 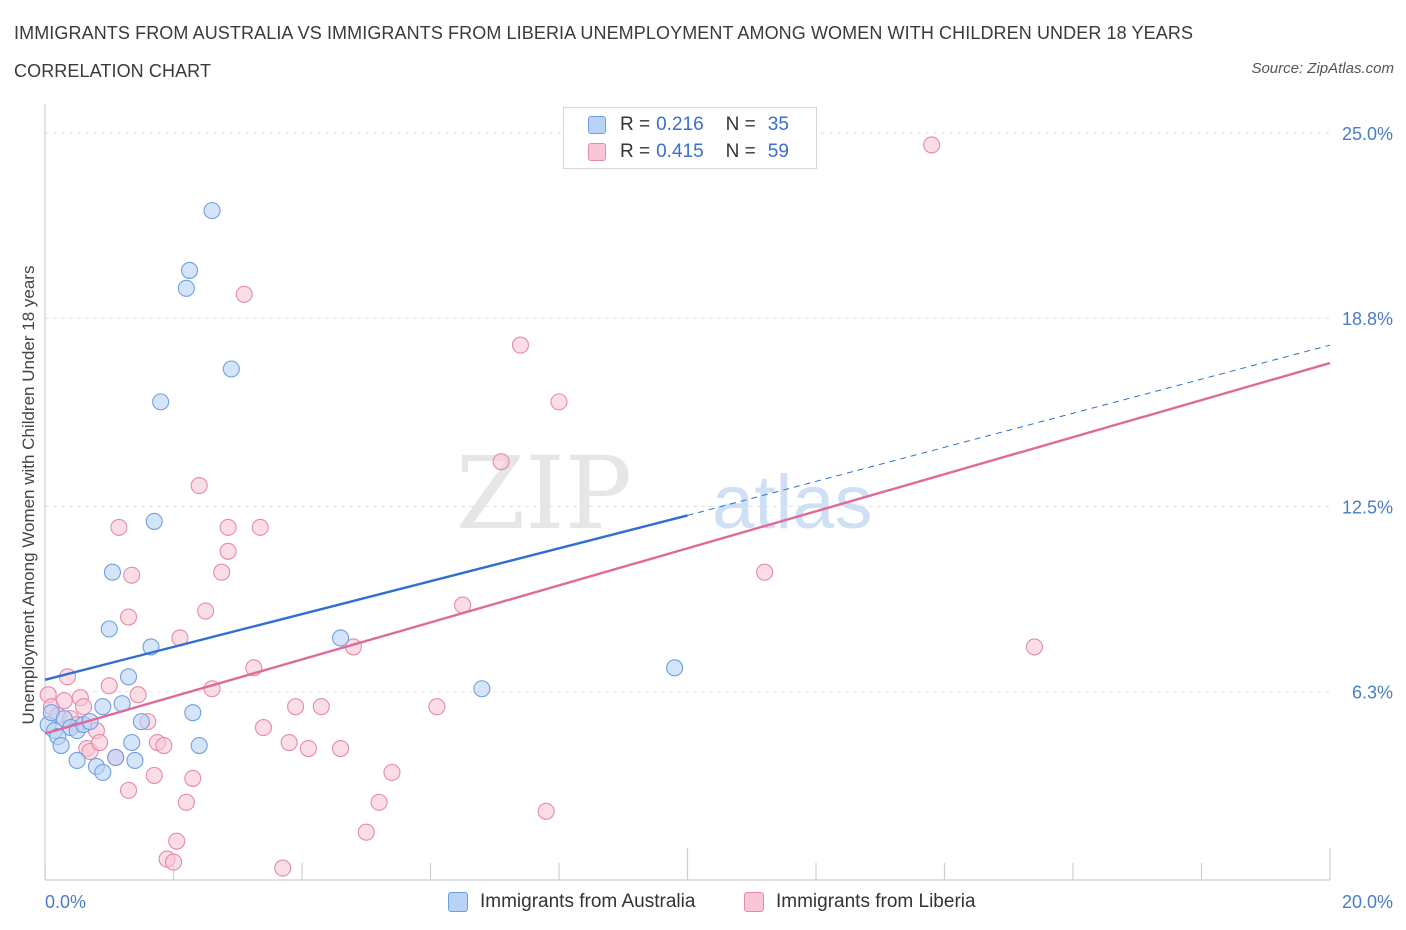 What do you see at coordinates (664, 493) in the screenshot?
I see `watermark: ZIP atlas` at bounding box center [664, 493].